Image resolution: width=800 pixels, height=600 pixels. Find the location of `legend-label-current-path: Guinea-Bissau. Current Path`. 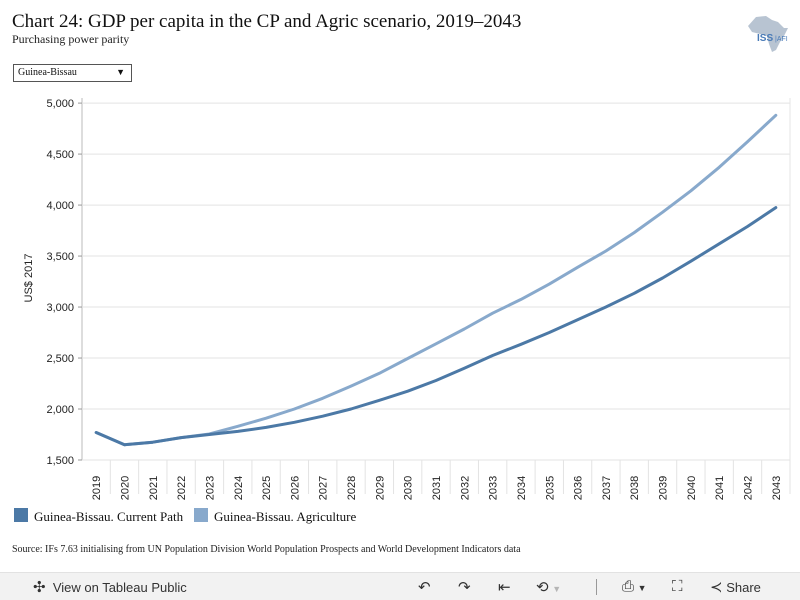

legend-label-current-path: Guinea-Bissau. Current Path is located at coordinates (109, 516).